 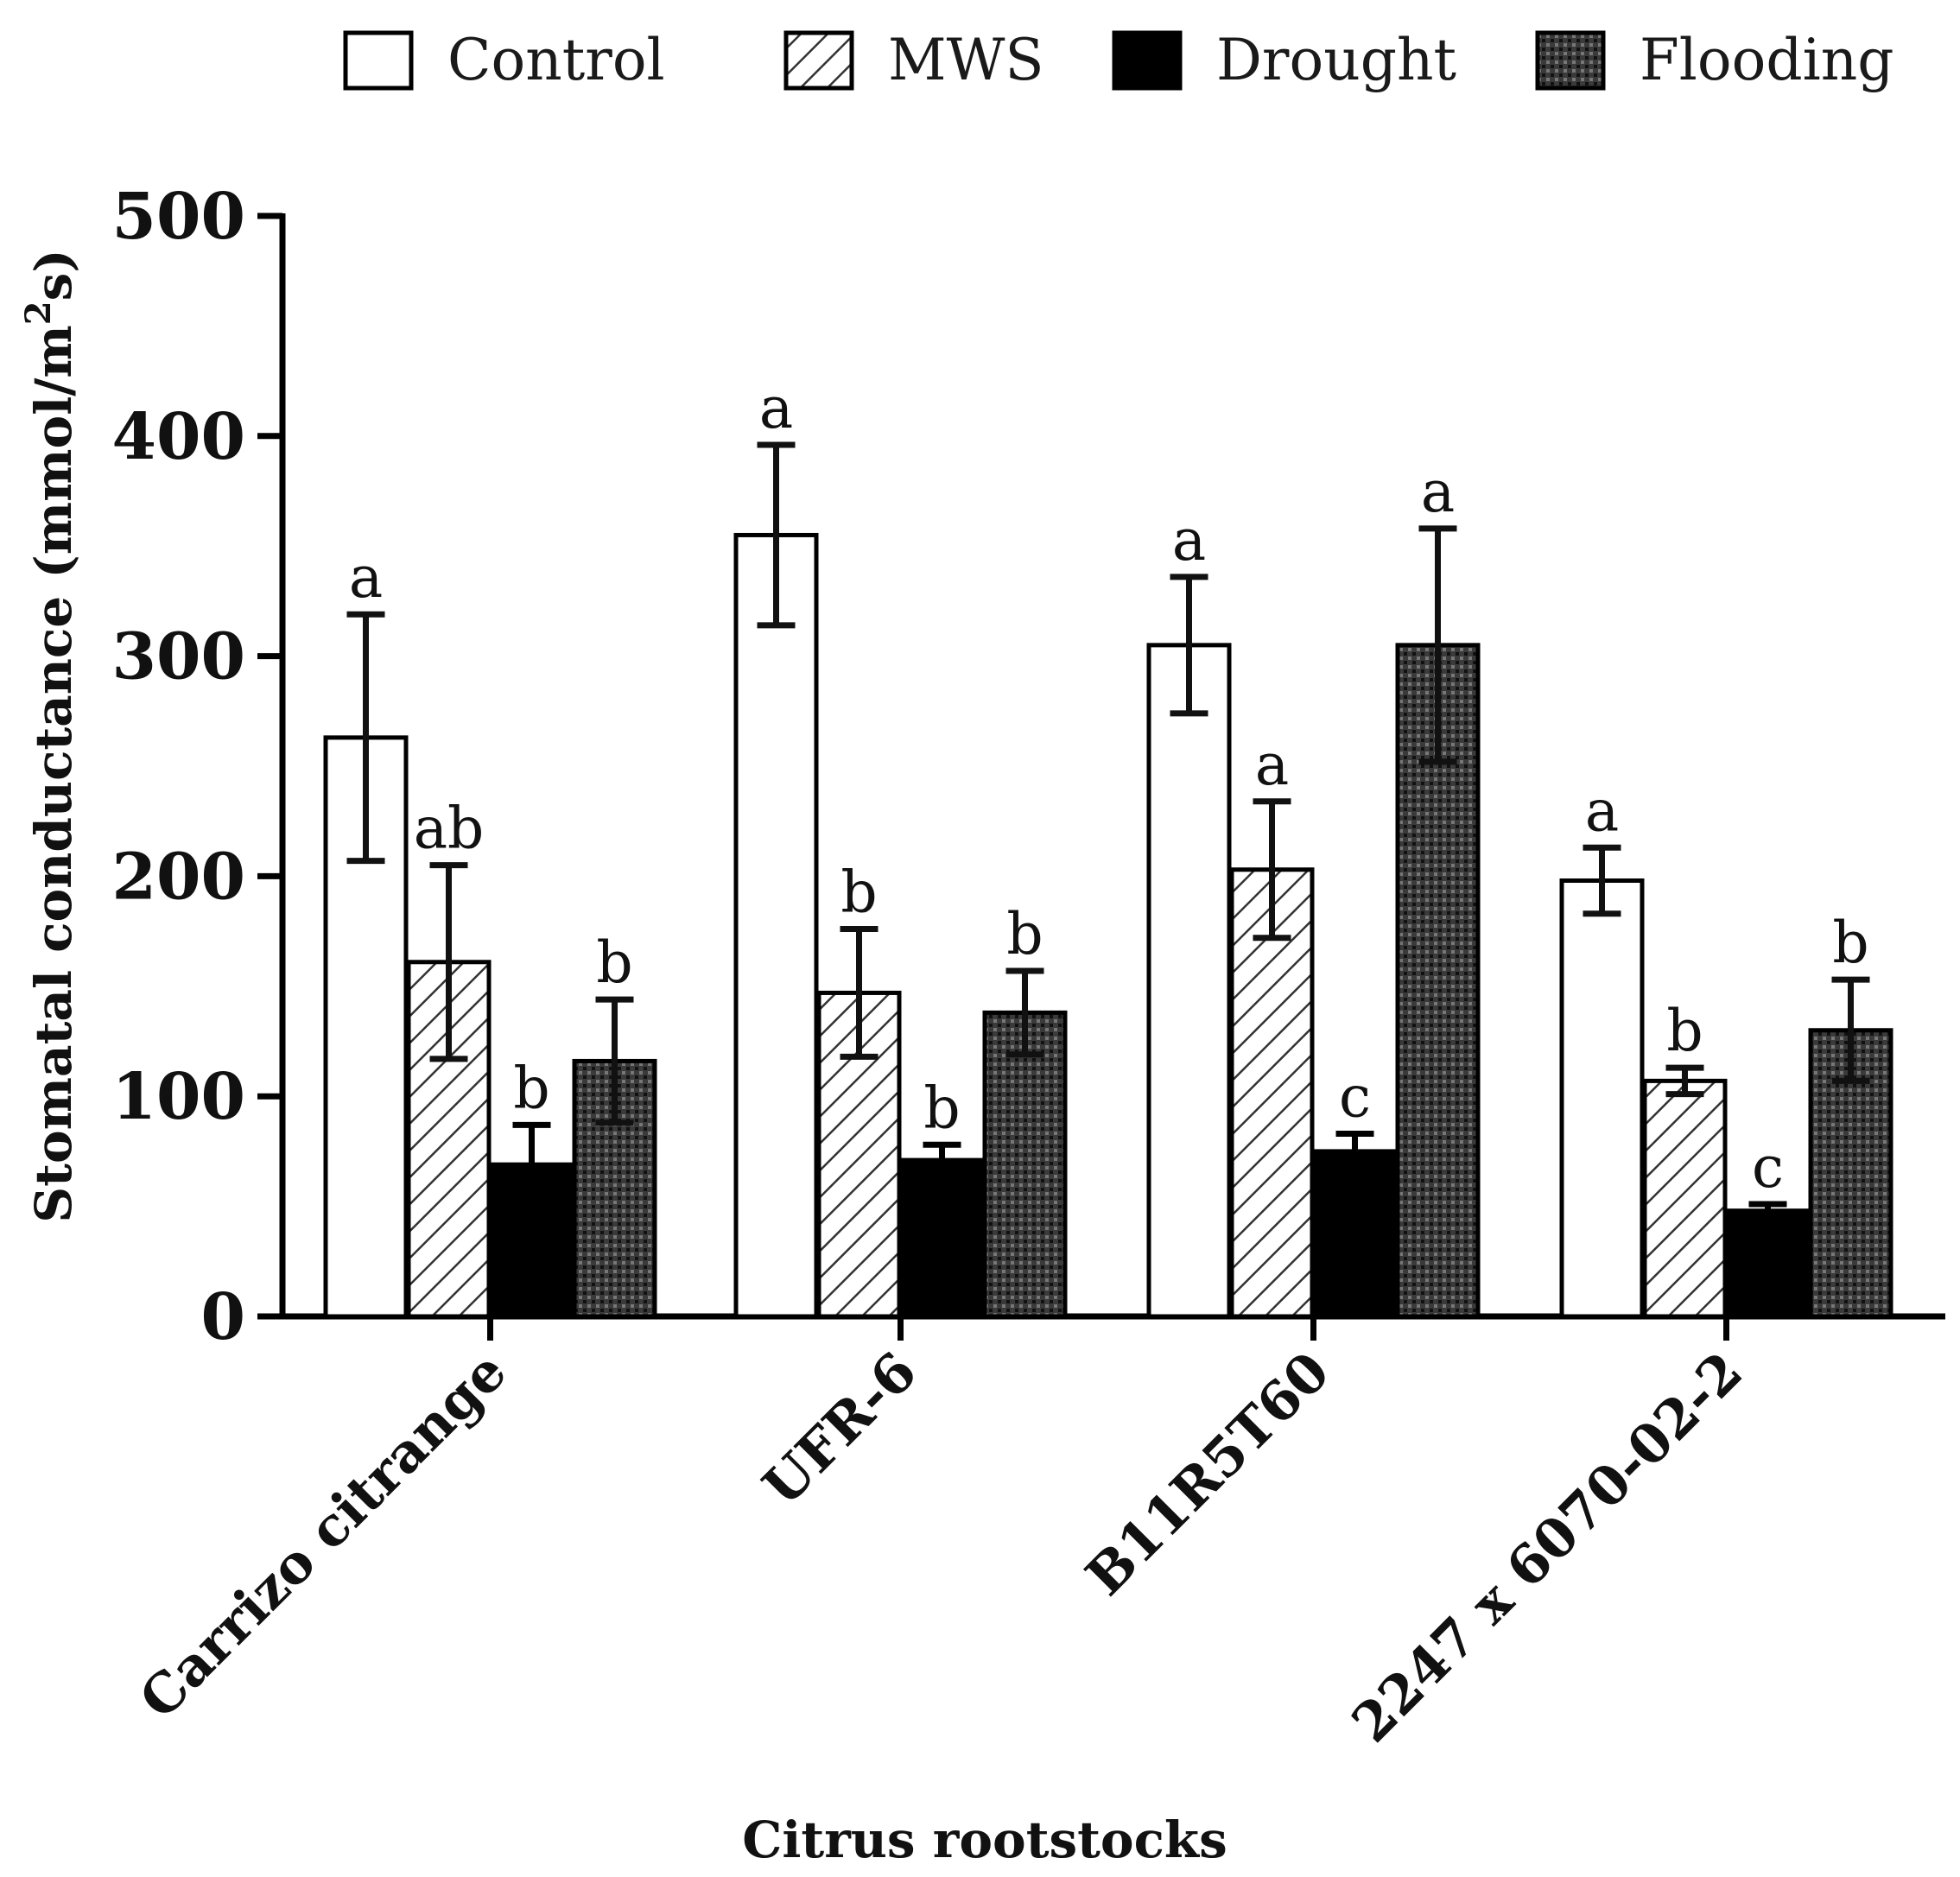 I want to click on y-ticks: 0 100 200 300 400 500, so click(x=197, y=767).